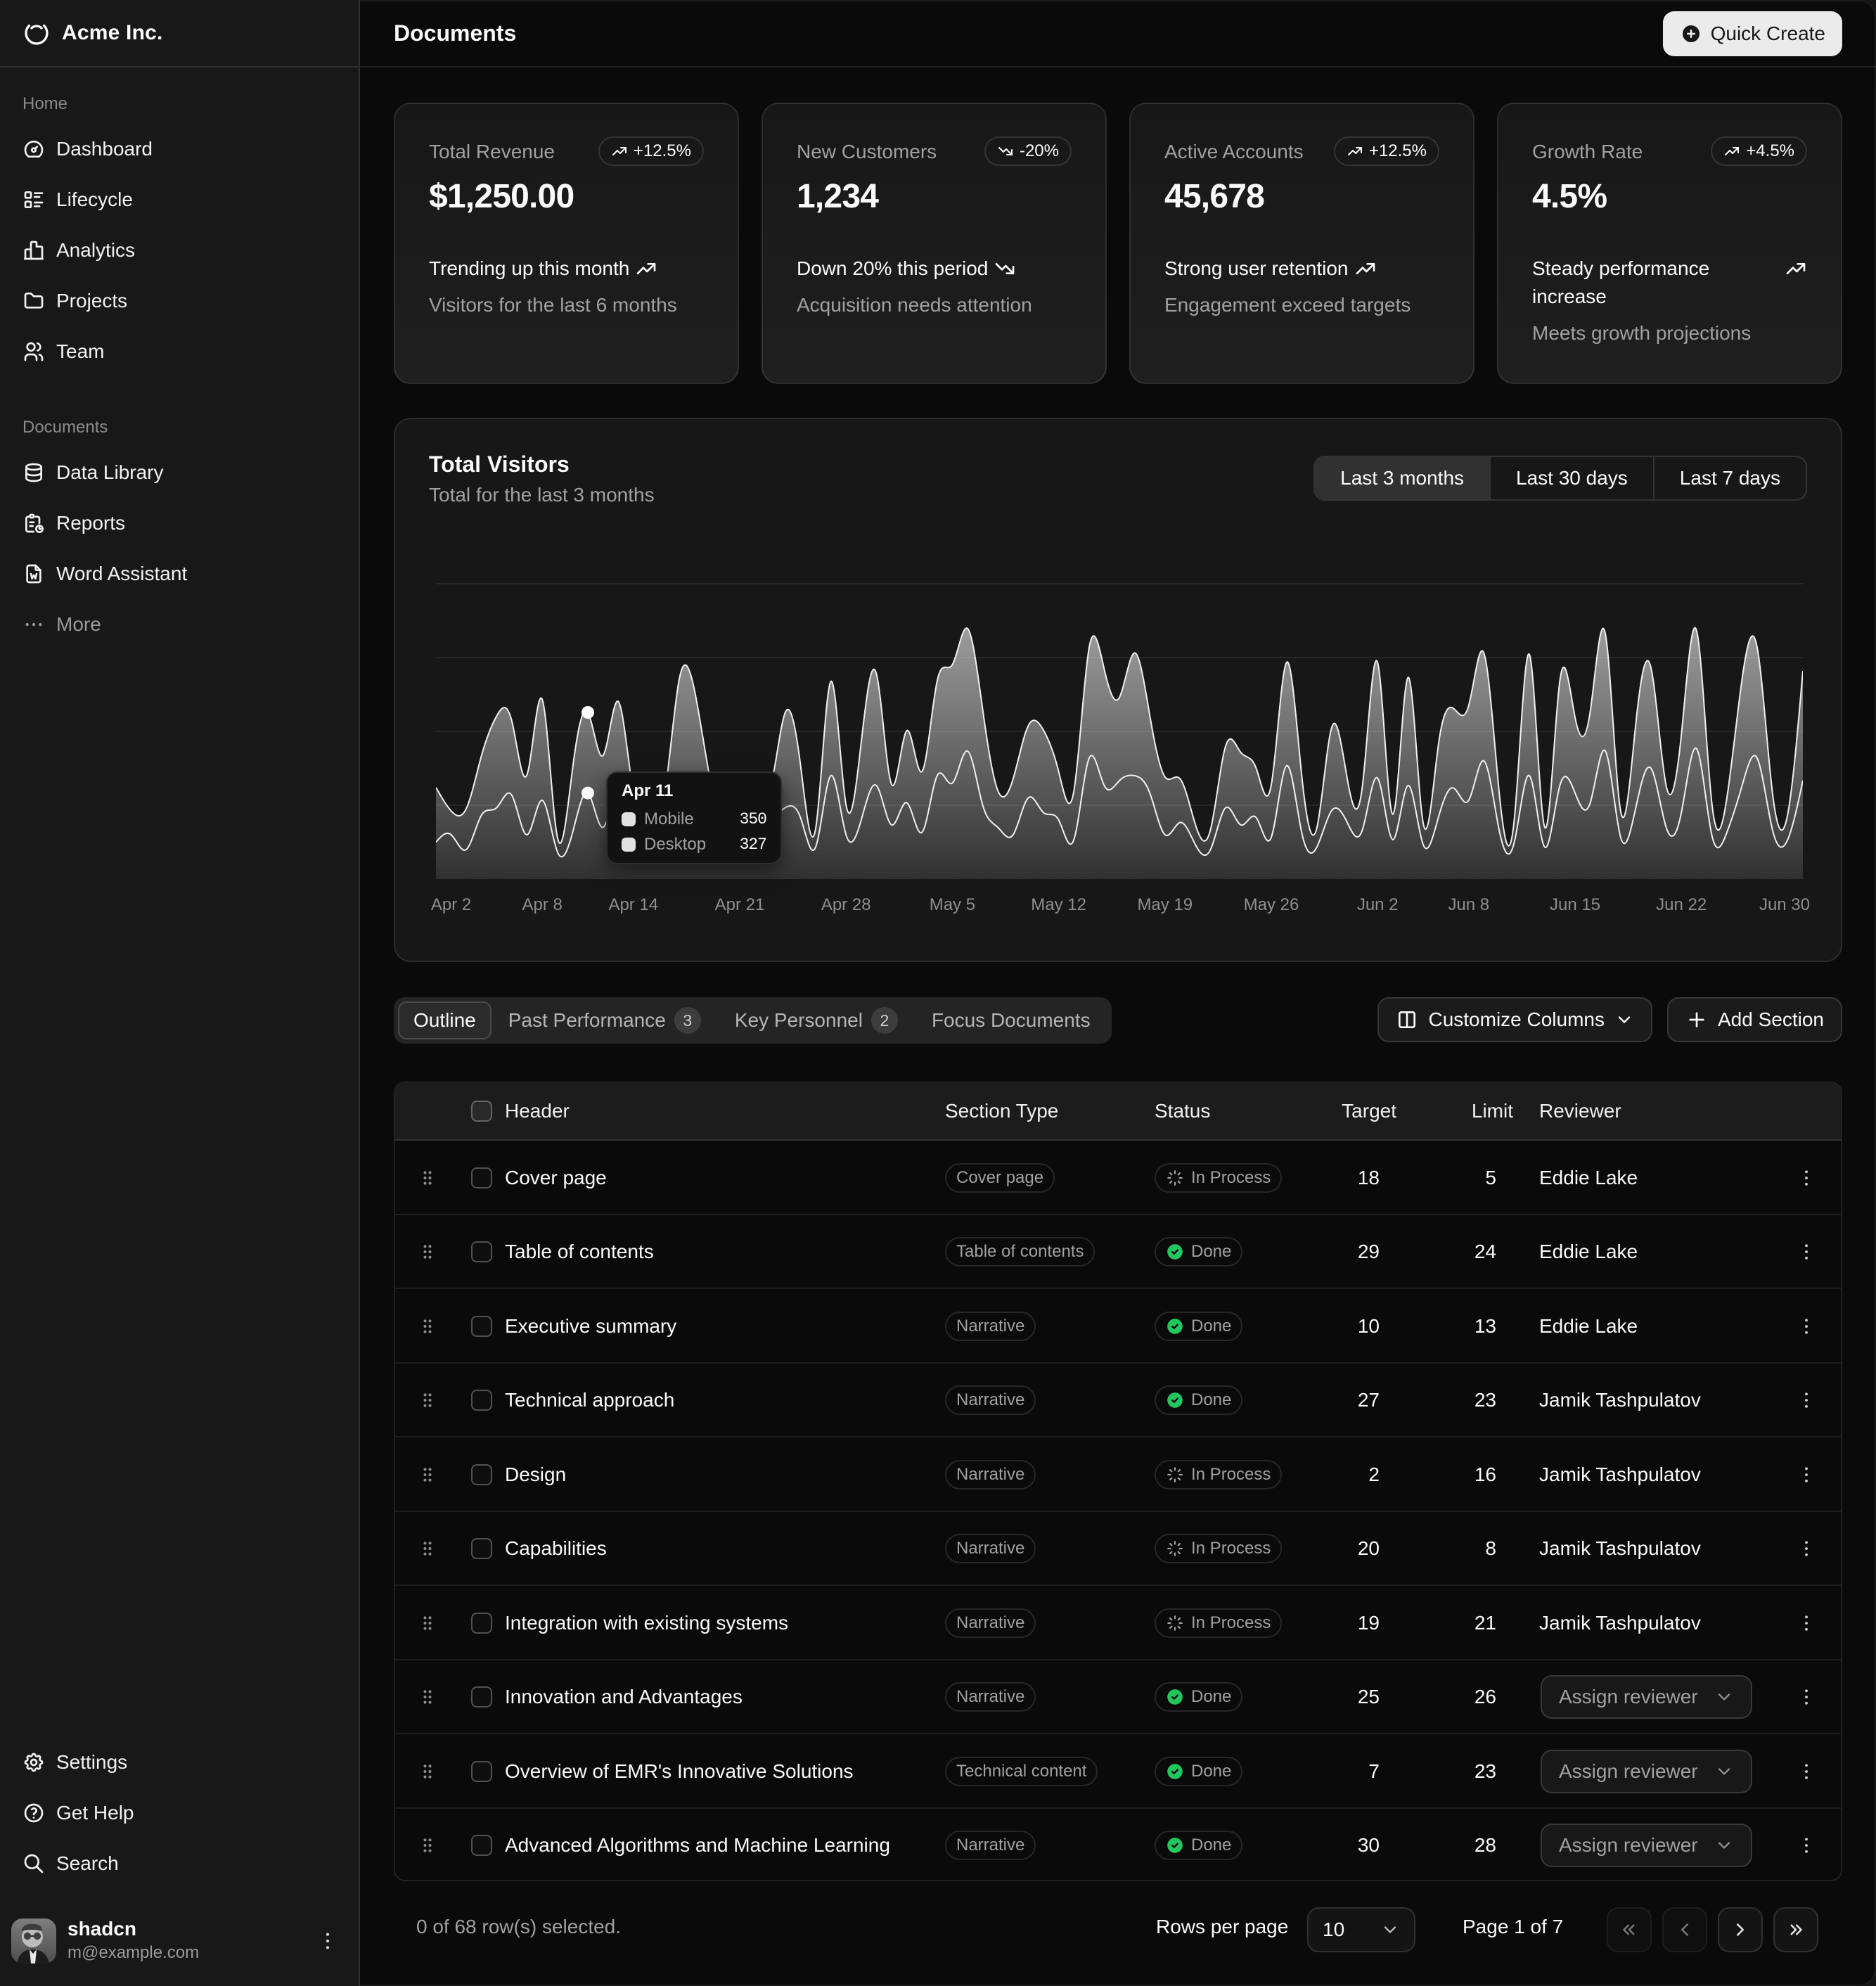 The width and height of the screenshot is (1876, 1986). Describe the element at coordinates (633, 904) in the screenshot. I see `svg-text: Apr 14` at that location.